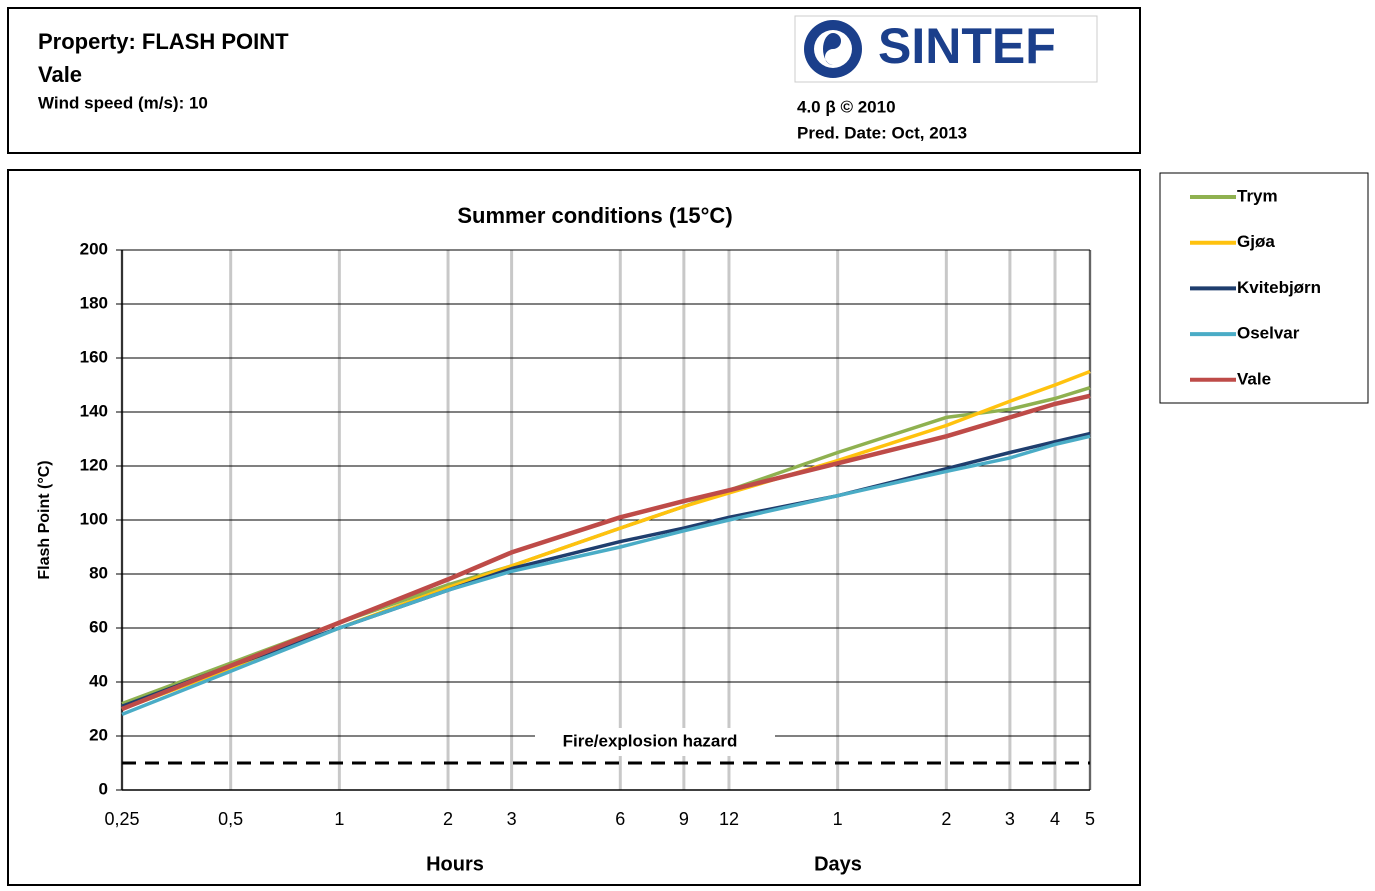  What do you see at coordinates (882, 132) in the screenshot?
I see `pred-date: Pred. Date: Oct, 2013` at bounding box center [882, 132].